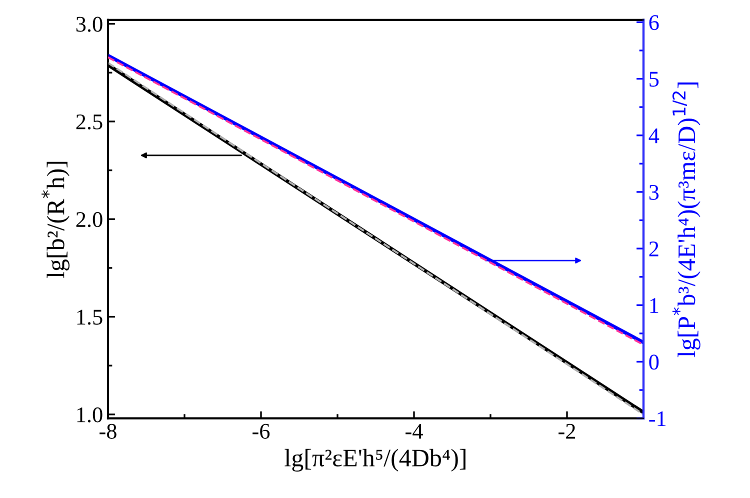 This screenshot has width=750, height=498. What do you see at coordinates (654, 79) in the screenshot?
I see `y2-tick-label: 5` at bounding box center [654, 79].